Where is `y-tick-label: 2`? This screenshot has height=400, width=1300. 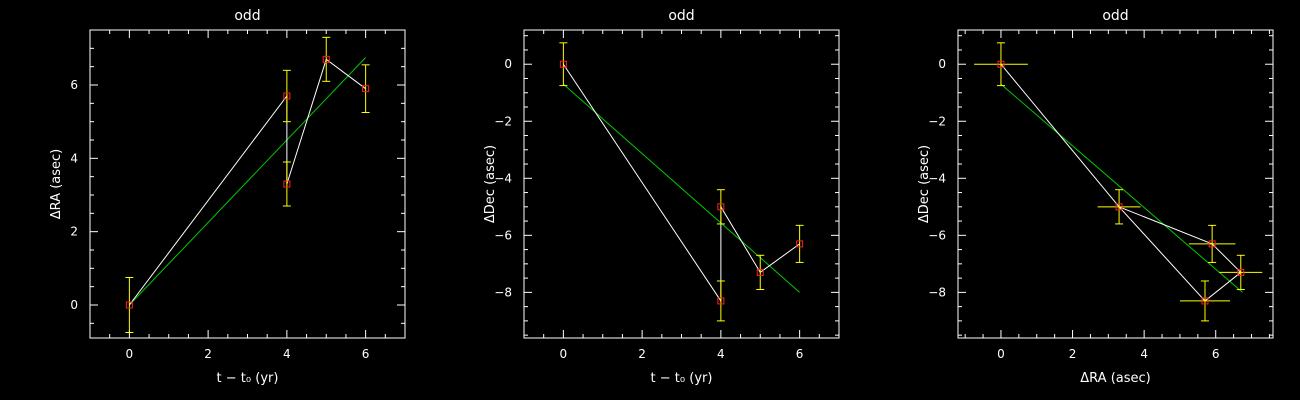
y-tick-label: 2 is located at coordinates (74, 232).